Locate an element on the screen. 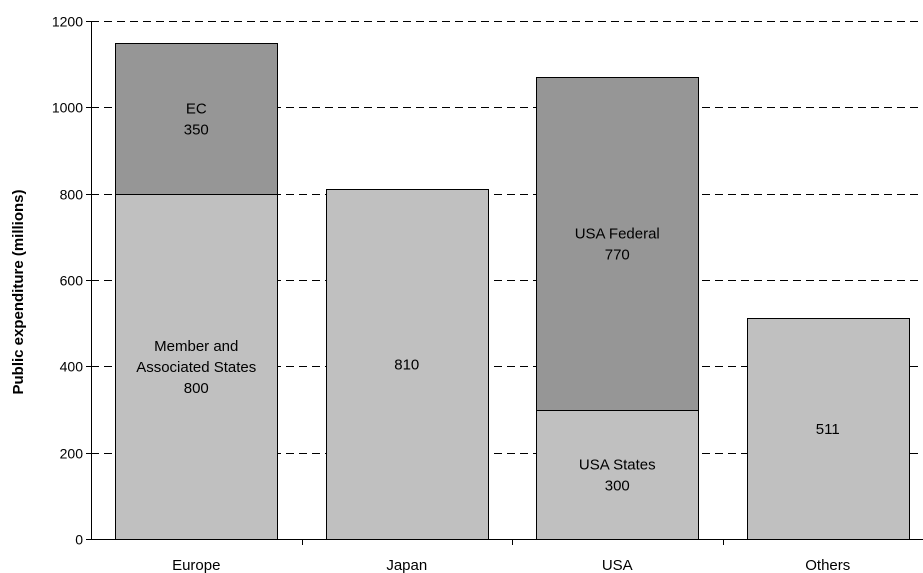  data-label: 511 is located at coordinates (828, 429).